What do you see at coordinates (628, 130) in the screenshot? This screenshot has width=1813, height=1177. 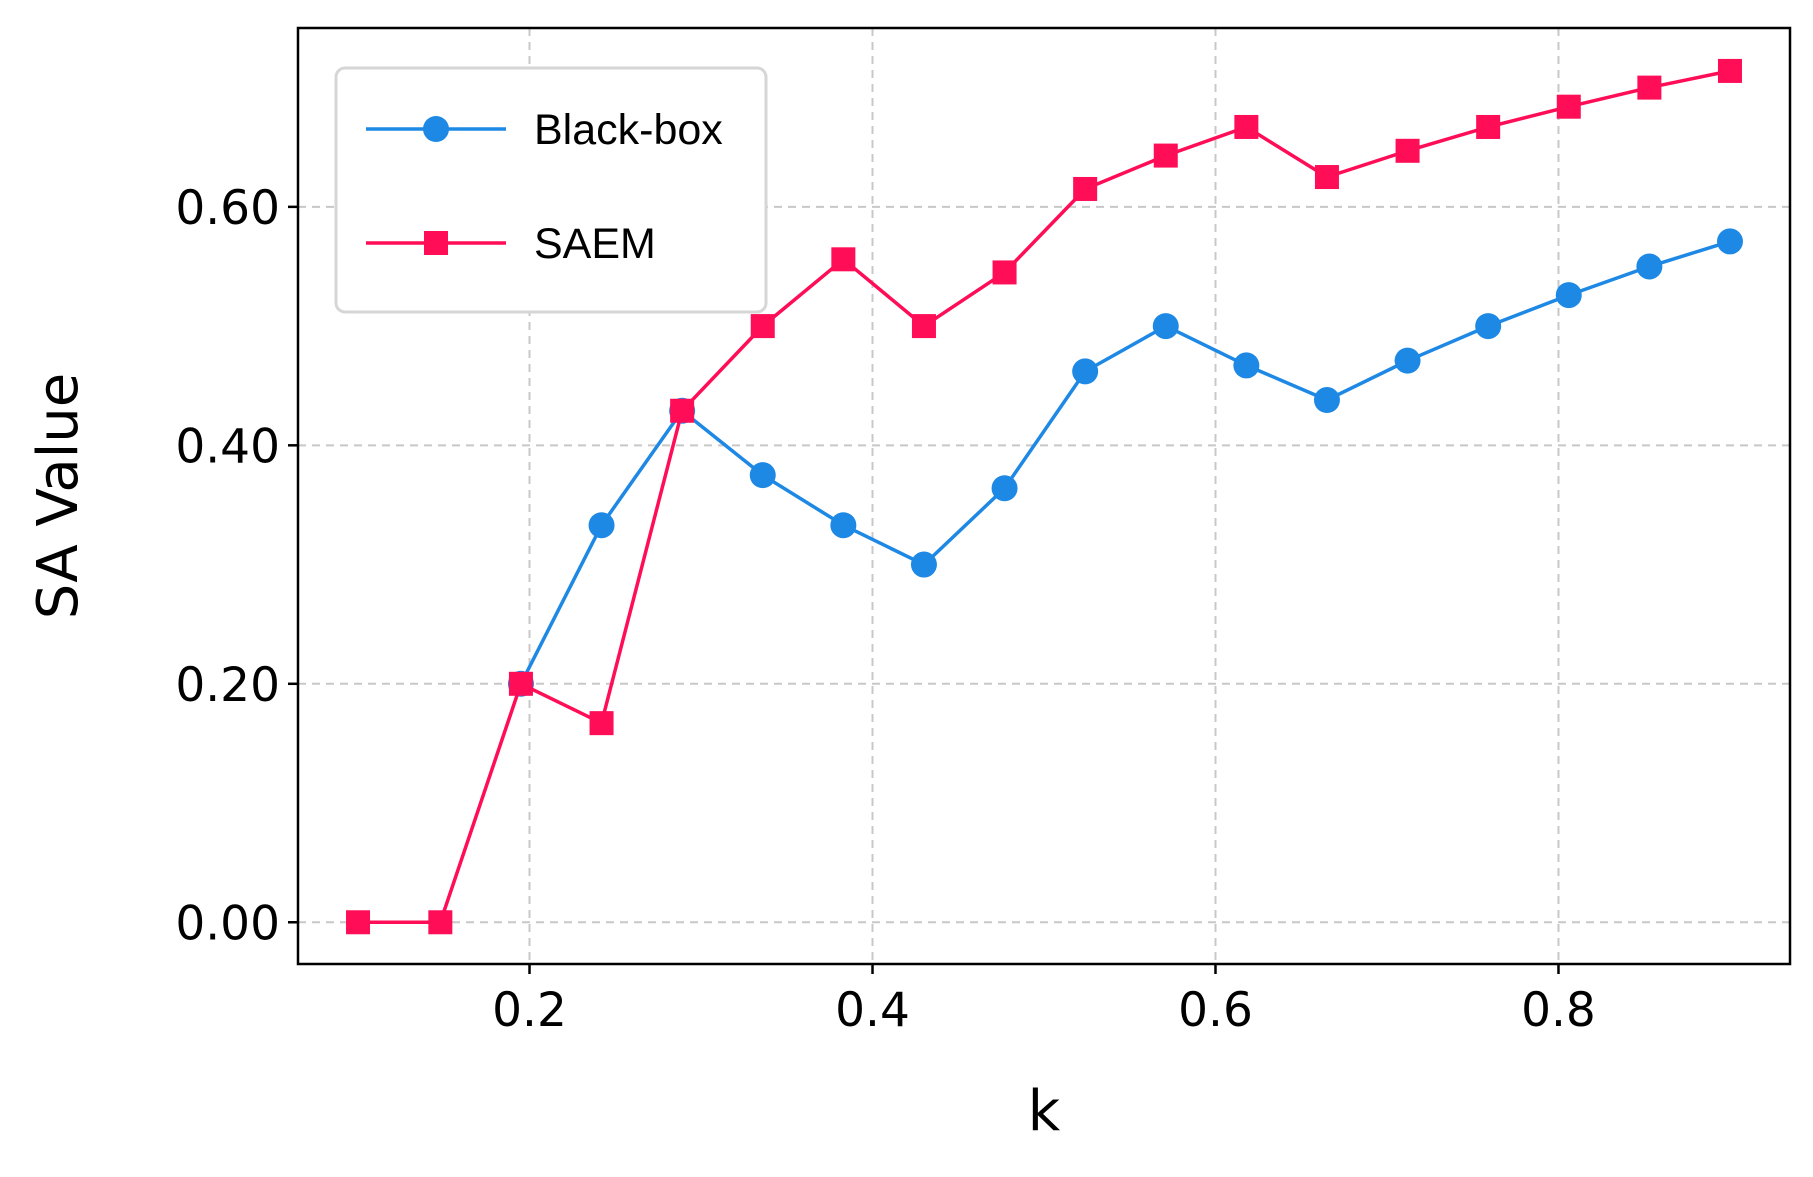 I see `legend-label-black-box: Black-box` at bounding box center [628, 130].